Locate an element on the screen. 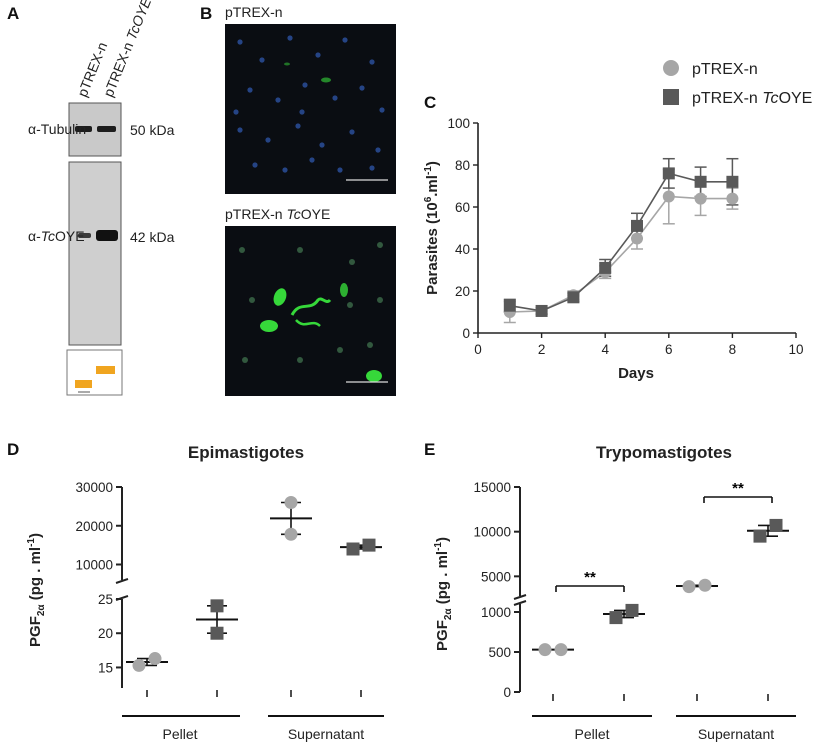 Image resolution: width=824 pixels, height=747 pixels. panel-c-axes: 0 20 40 60 80 100 0 2 4 6 8 10 is located at coordinates (625, 236).